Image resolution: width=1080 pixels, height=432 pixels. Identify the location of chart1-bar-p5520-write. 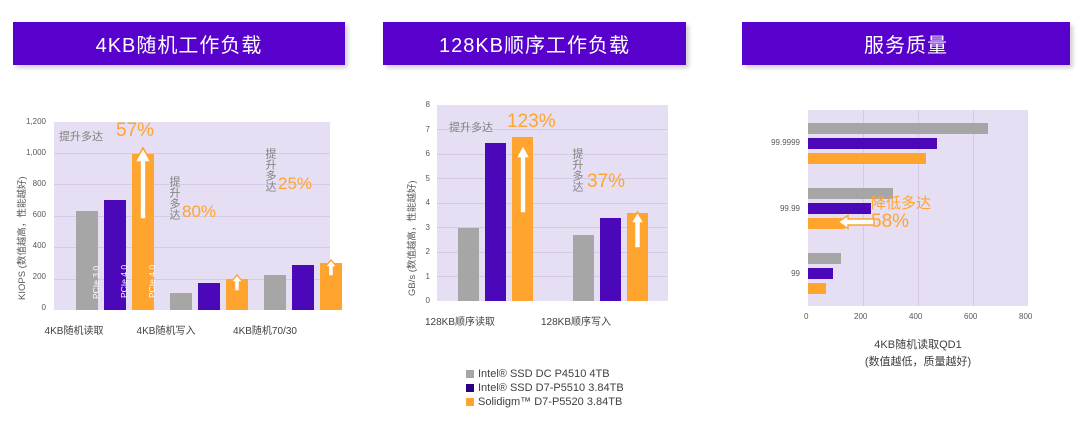
(237, 294).